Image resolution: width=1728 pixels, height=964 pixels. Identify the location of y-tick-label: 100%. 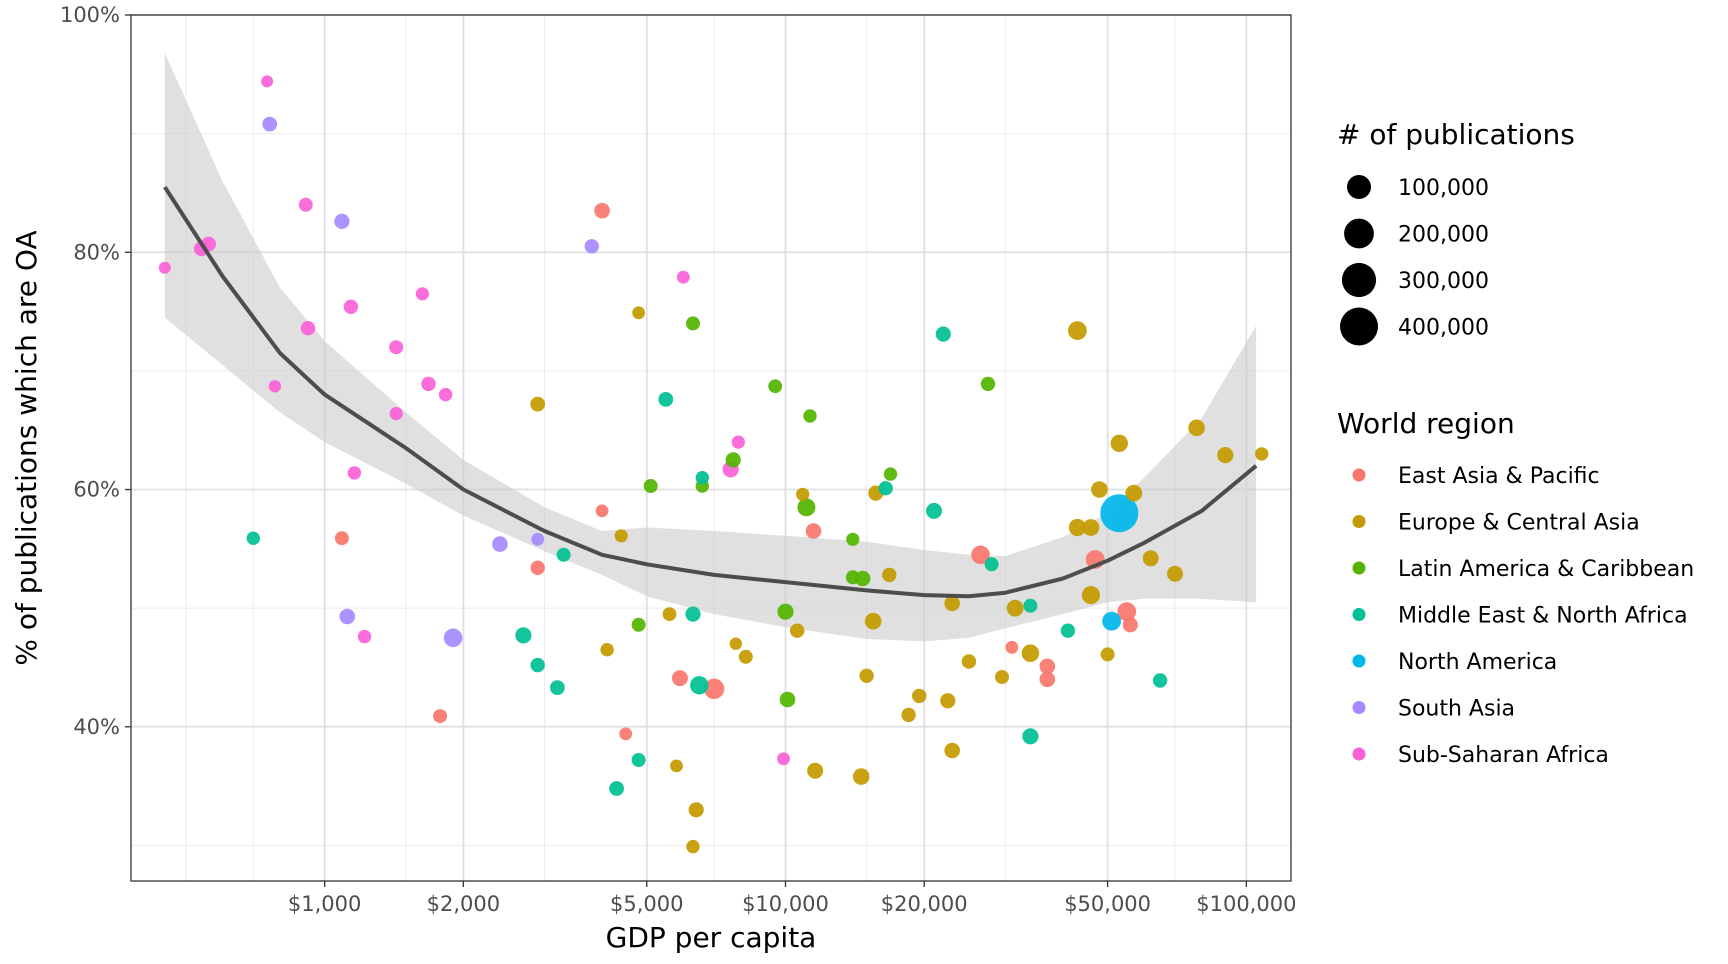
(90, 15).